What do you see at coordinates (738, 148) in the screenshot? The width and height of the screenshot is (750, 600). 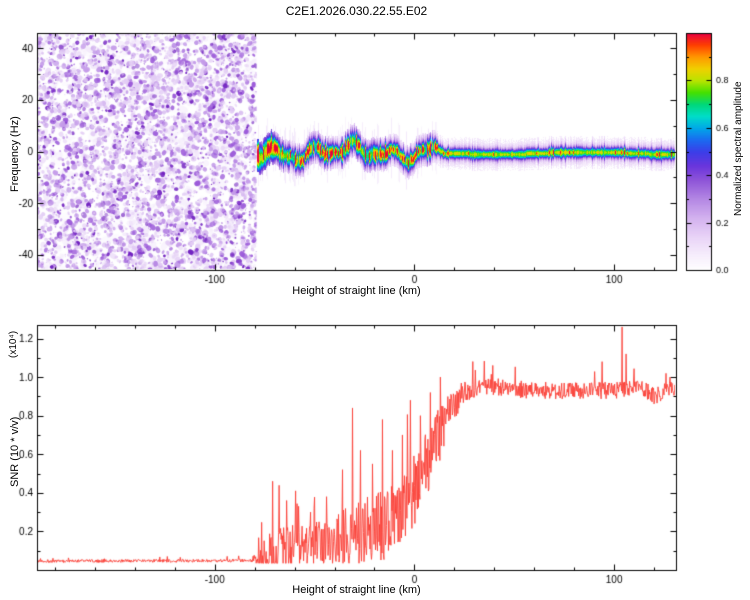 I see `colorbar-label: Normalized spectral amplitude` at bounding box center [738, 148].